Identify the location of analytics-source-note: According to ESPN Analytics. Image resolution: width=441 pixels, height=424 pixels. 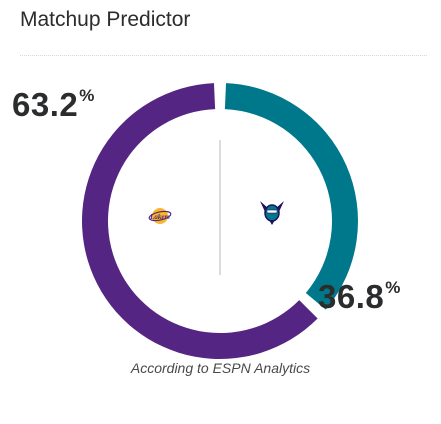
(220, 368).